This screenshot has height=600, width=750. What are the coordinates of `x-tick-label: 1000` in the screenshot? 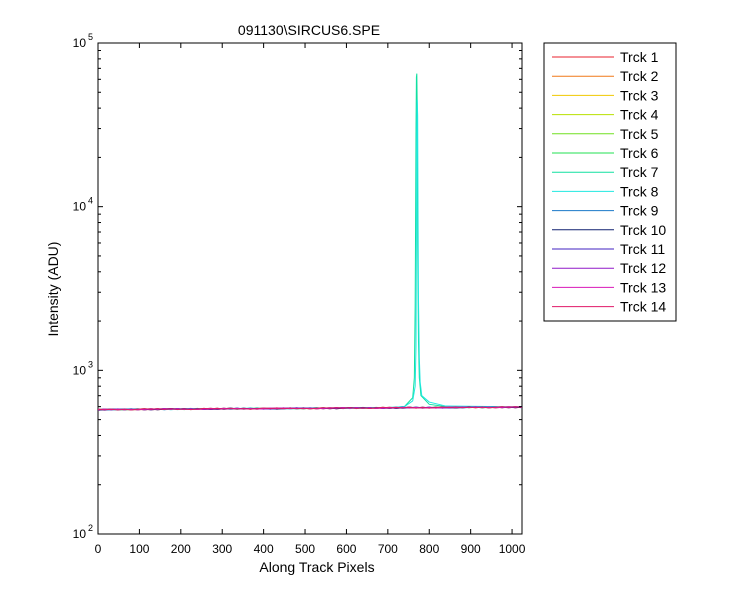 It's located at (512, 549).